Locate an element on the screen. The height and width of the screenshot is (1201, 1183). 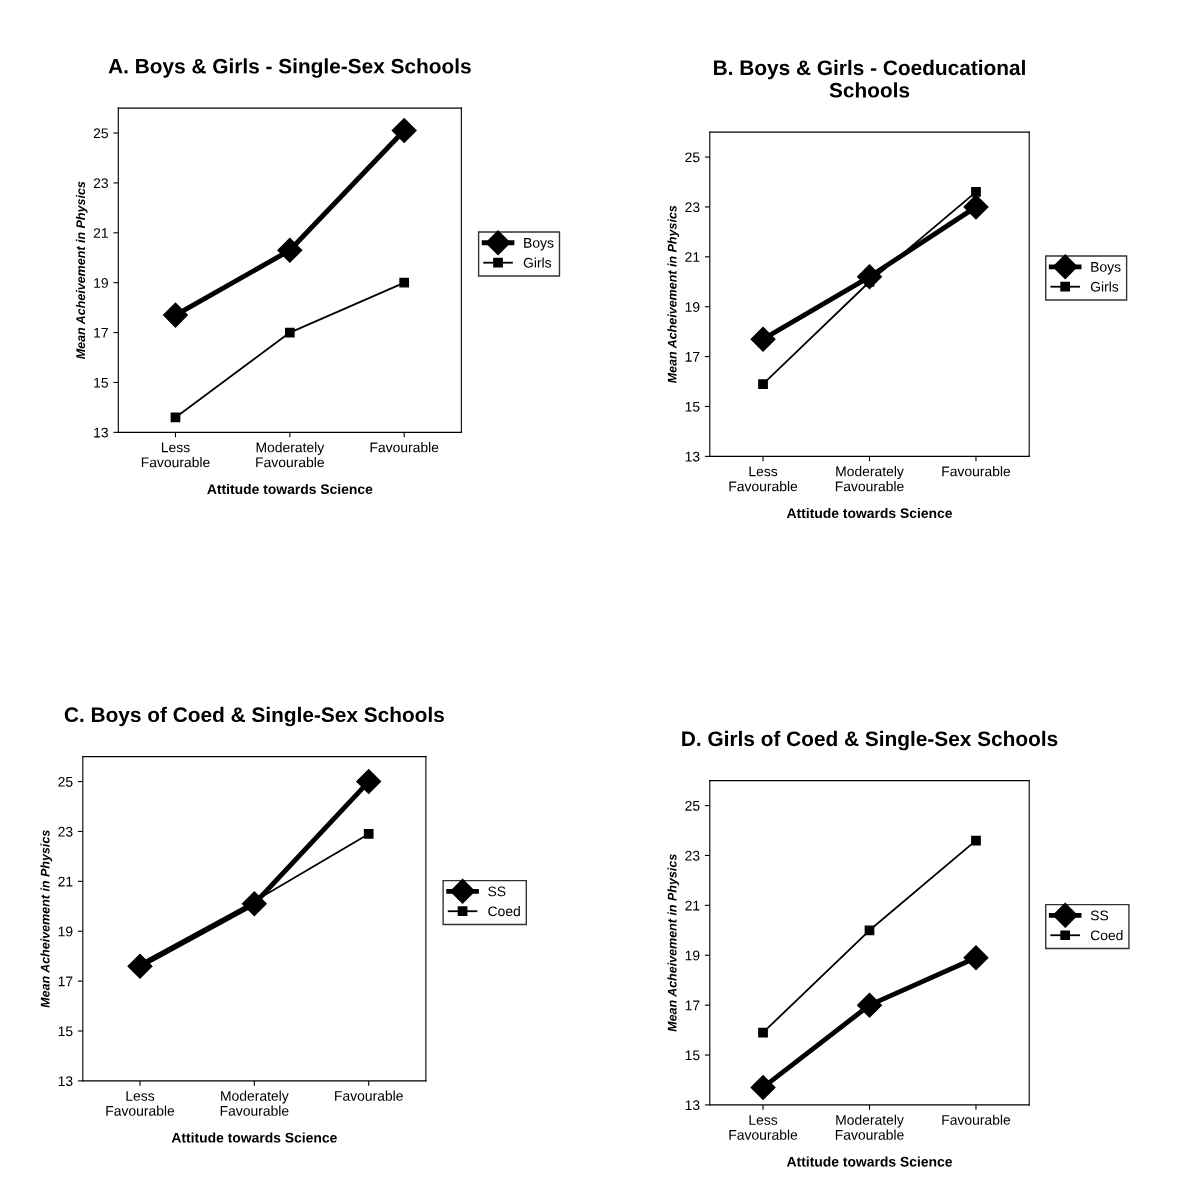
chart-title: A. Boys & Girls - Single-Sex Schools is located at coordinates (289, 68).